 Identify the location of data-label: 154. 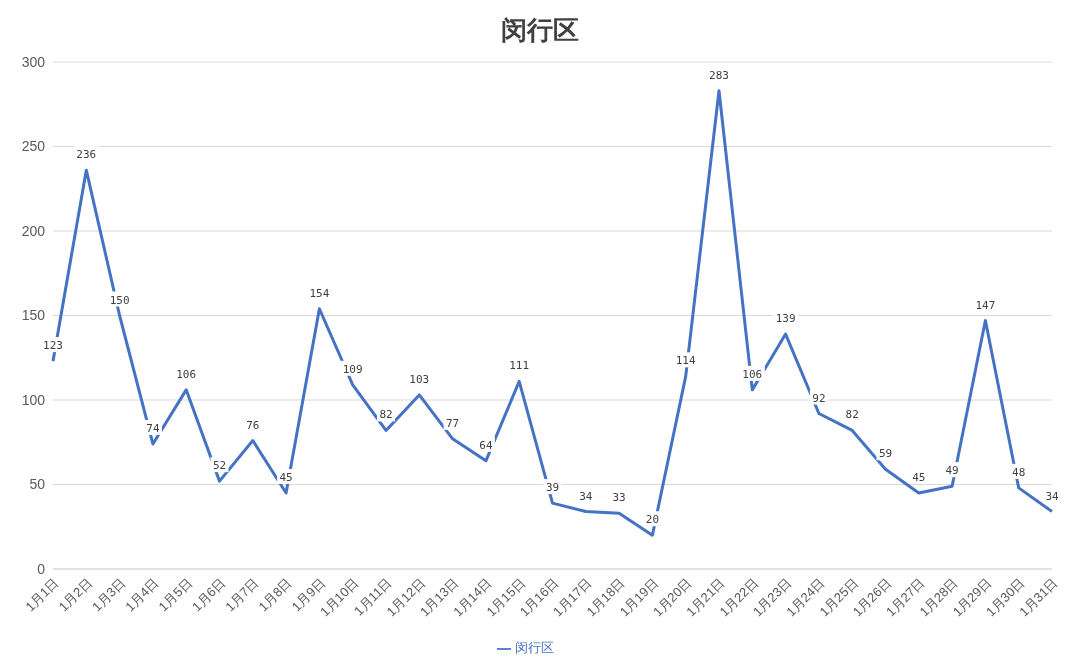
(319, 293).